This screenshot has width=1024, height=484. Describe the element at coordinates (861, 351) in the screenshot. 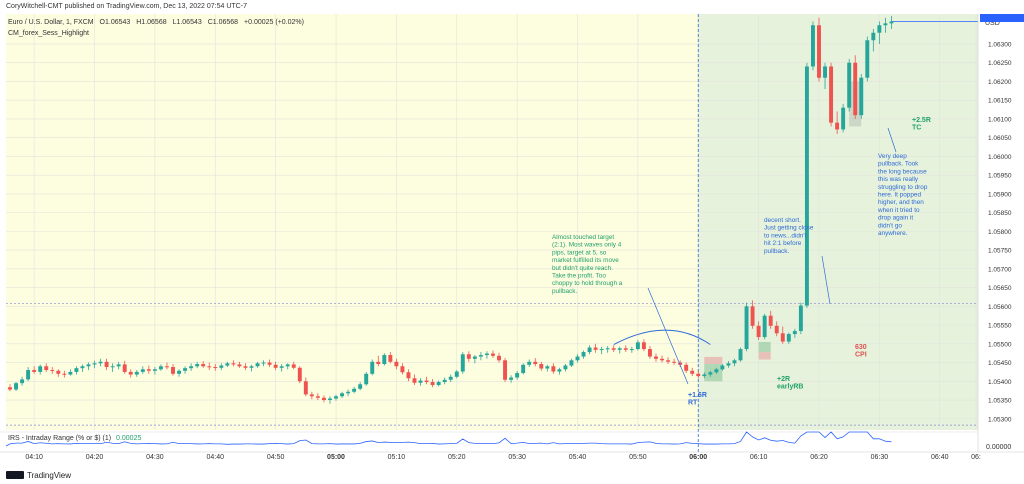

I see `annotation-note: 630 CPI` at that location.